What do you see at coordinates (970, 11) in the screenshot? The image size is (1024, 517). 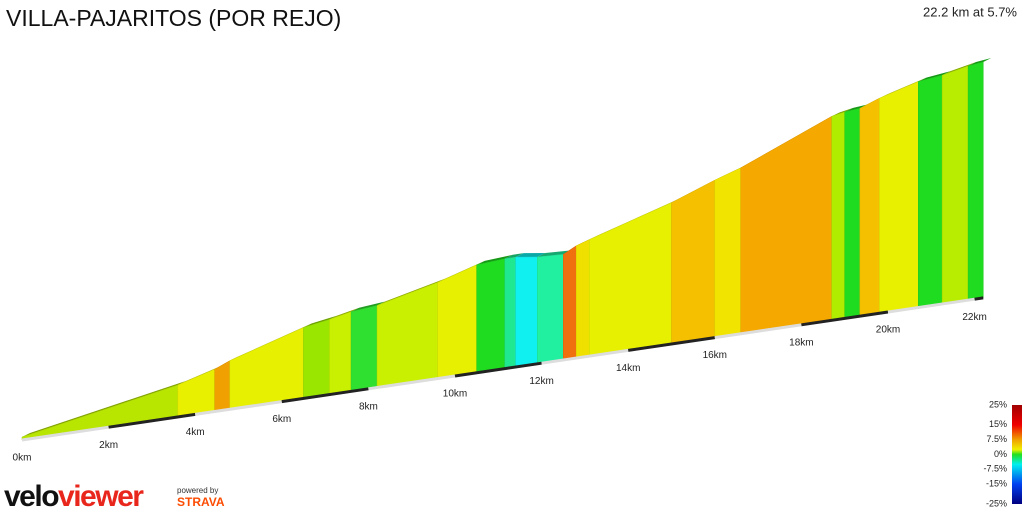 I see `subtitle: 22.2 km at 5.7%` at bounding box center [970, 11].